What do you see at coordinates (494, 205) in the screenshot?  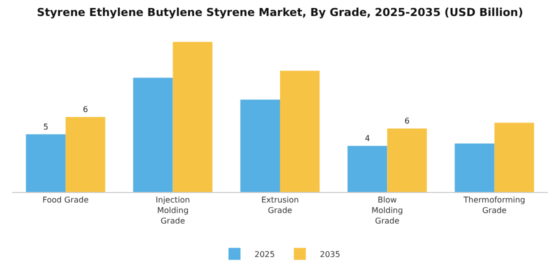 I see `x-tick-label: Thermoforming Grade` at bounding box center [494, 205].